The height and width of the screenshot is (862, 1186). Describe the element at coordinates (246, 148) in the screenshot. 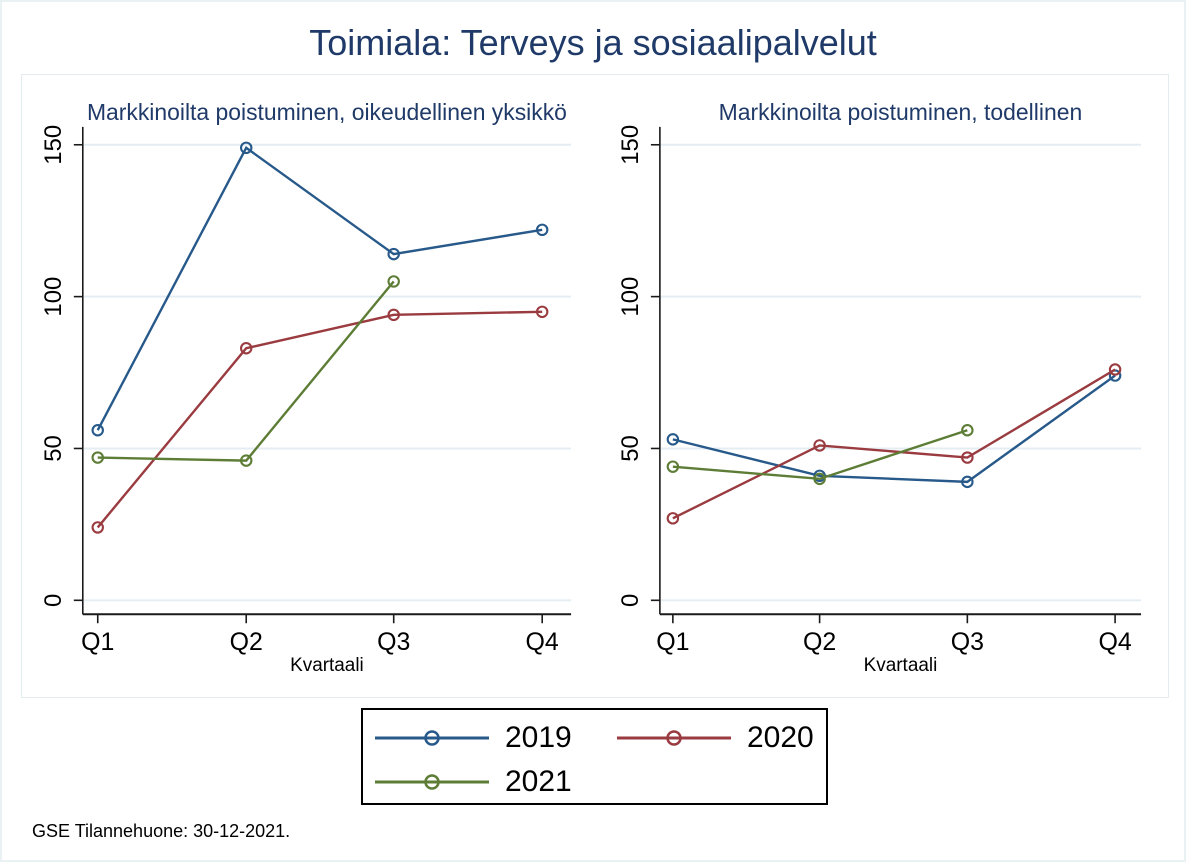

I see `data-point-2019-Q2` at that location.